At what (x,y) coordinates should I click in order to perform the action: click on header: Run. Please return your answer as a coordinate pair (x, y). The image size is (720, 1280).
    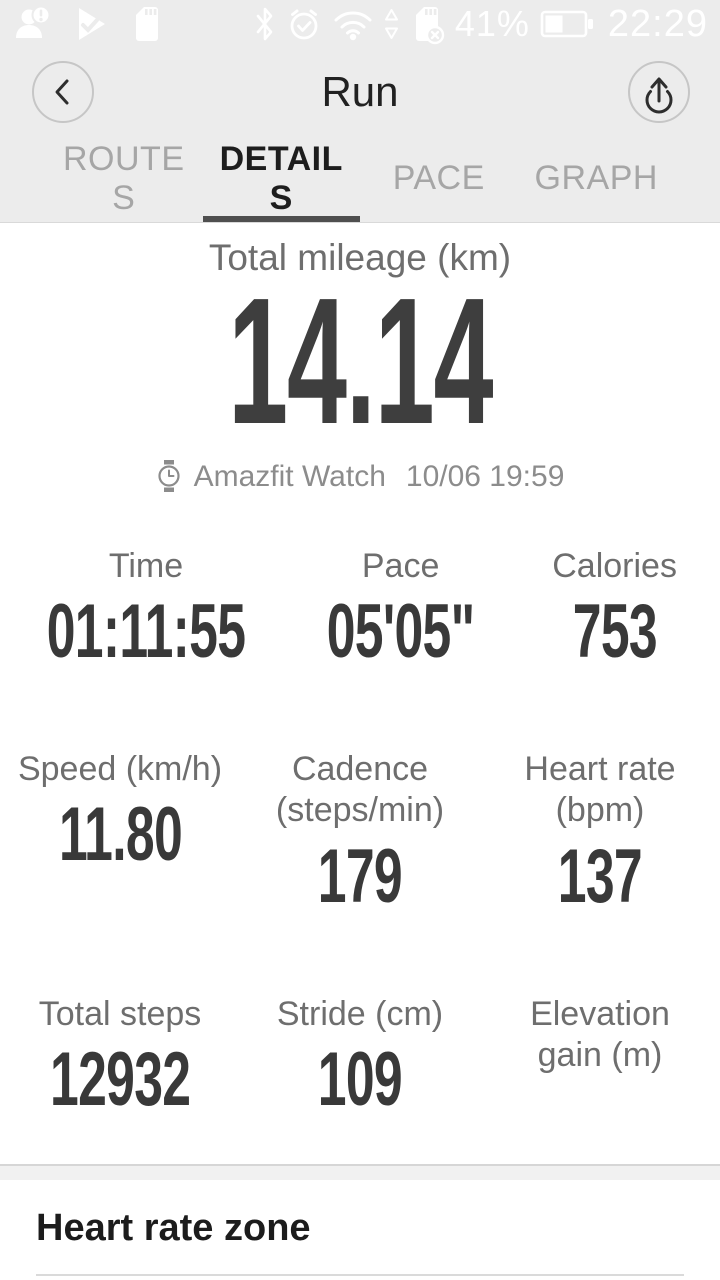
    Looking at the image, I should click on (360, 92).